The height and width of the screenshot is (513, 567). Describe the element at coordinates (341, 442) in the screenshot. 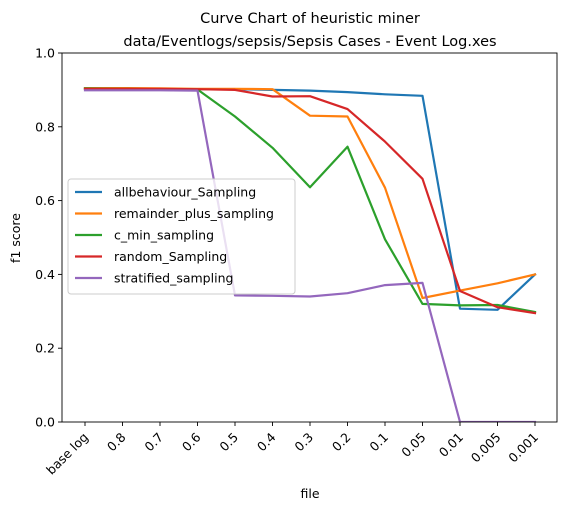

I see `x-tick-label: 0.2` at that location.